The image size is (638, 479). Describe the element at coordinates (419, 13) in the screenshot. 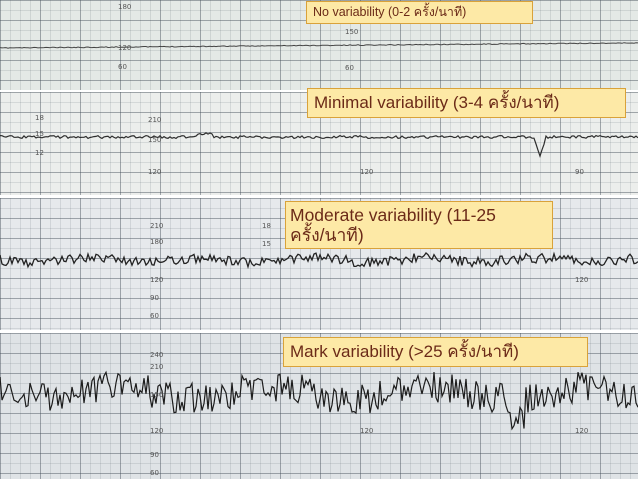

I see `panel-label: No variability (0-2 ครั้ง/นาที)` at that location.